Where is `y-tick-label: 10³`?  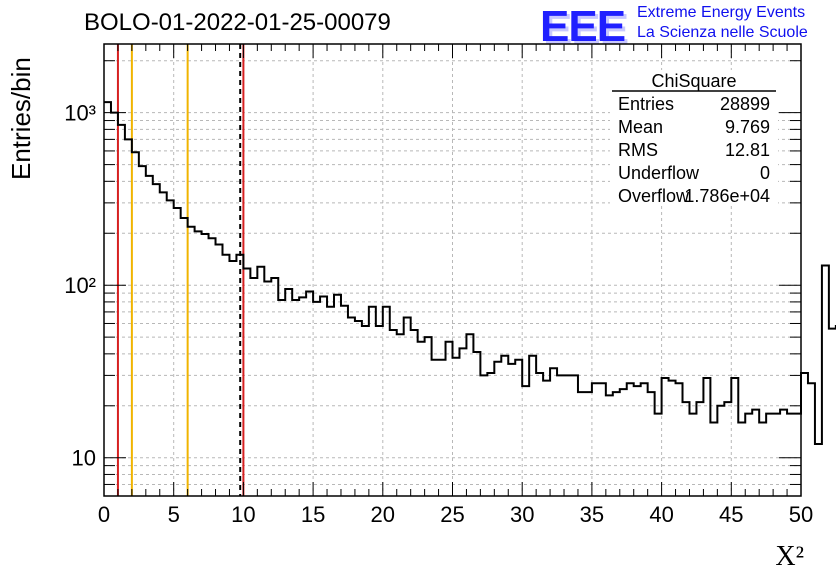
y-tick-label: 10³ is located at coordinates (80, 113).